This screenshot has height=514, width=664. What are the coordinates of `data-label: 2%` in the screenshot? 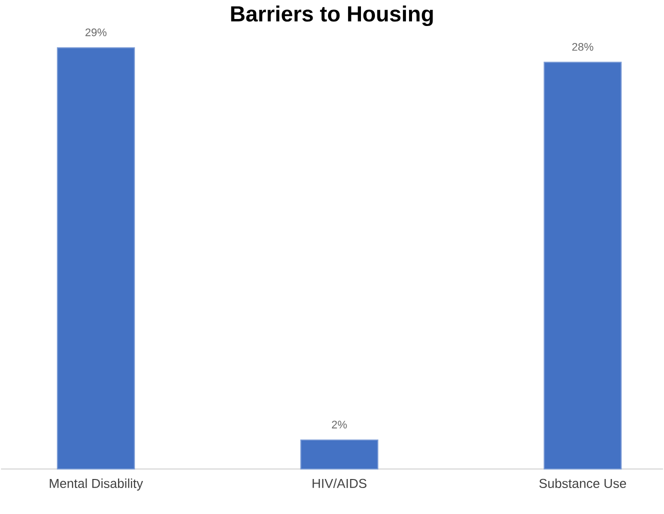 It's located at (339, 424).